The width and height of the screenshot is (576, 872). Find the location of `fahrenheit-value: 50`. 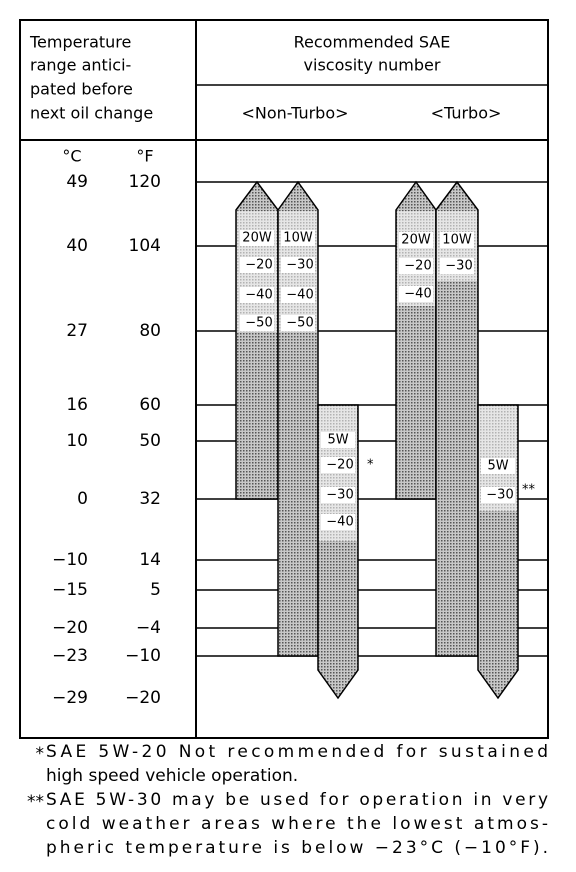

fahrenheit-value: 50 is located at coordinates (150, 441).